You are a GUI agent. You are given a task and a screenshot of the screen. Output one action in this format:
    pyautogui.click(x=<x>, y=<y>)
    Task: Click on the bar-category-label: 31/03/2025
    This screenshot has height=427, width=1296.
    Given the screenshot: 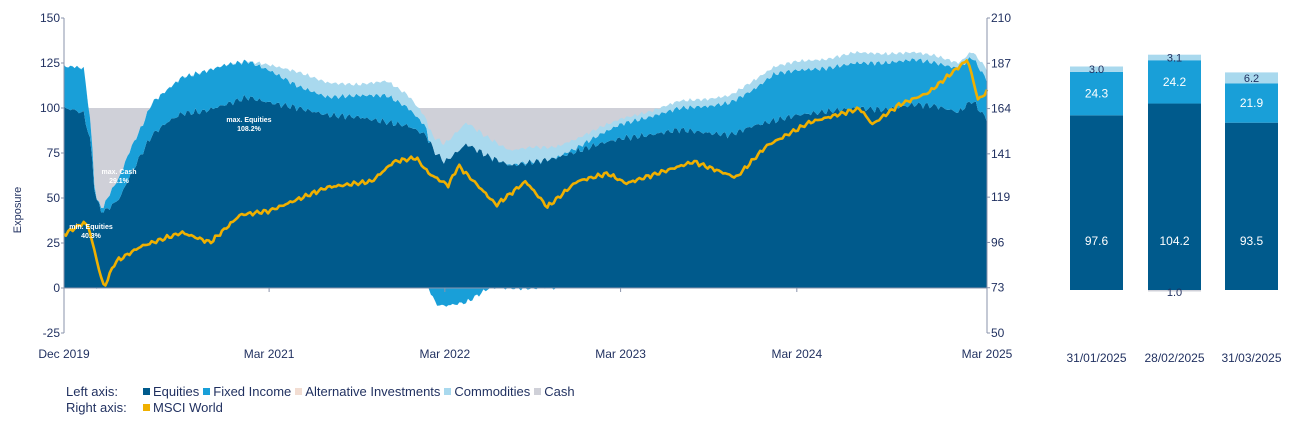 What is the action you would take?
    pyautogui.click(x=1251, y=358)
    